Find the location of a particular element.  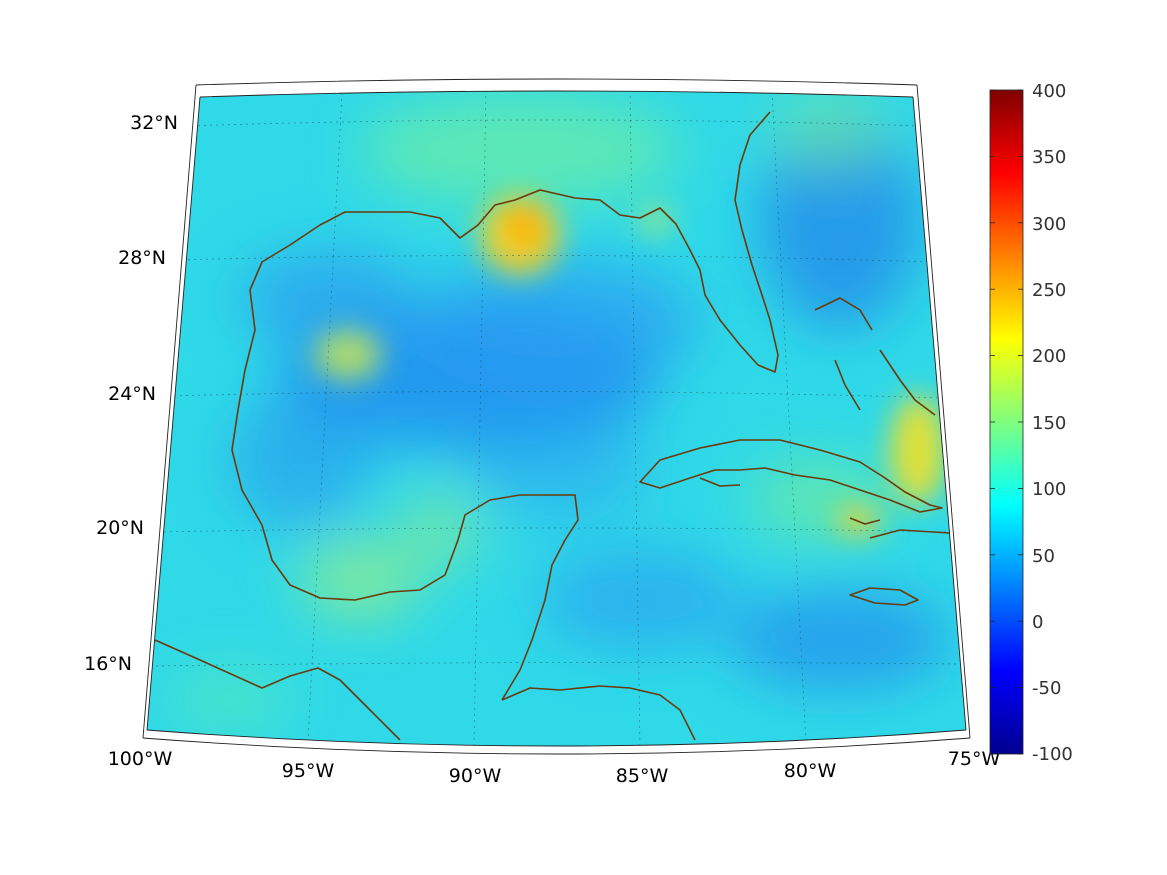

lat-label: 24°N is located at coordinates (132, 394).